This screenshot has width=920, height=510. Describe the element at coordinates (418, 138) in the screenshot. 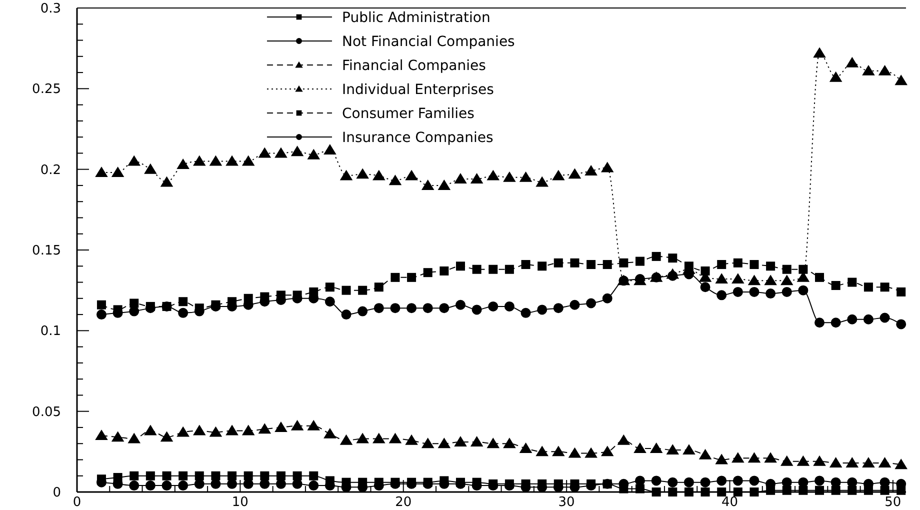

I see `legend-label: Insurance Companies` at that location.